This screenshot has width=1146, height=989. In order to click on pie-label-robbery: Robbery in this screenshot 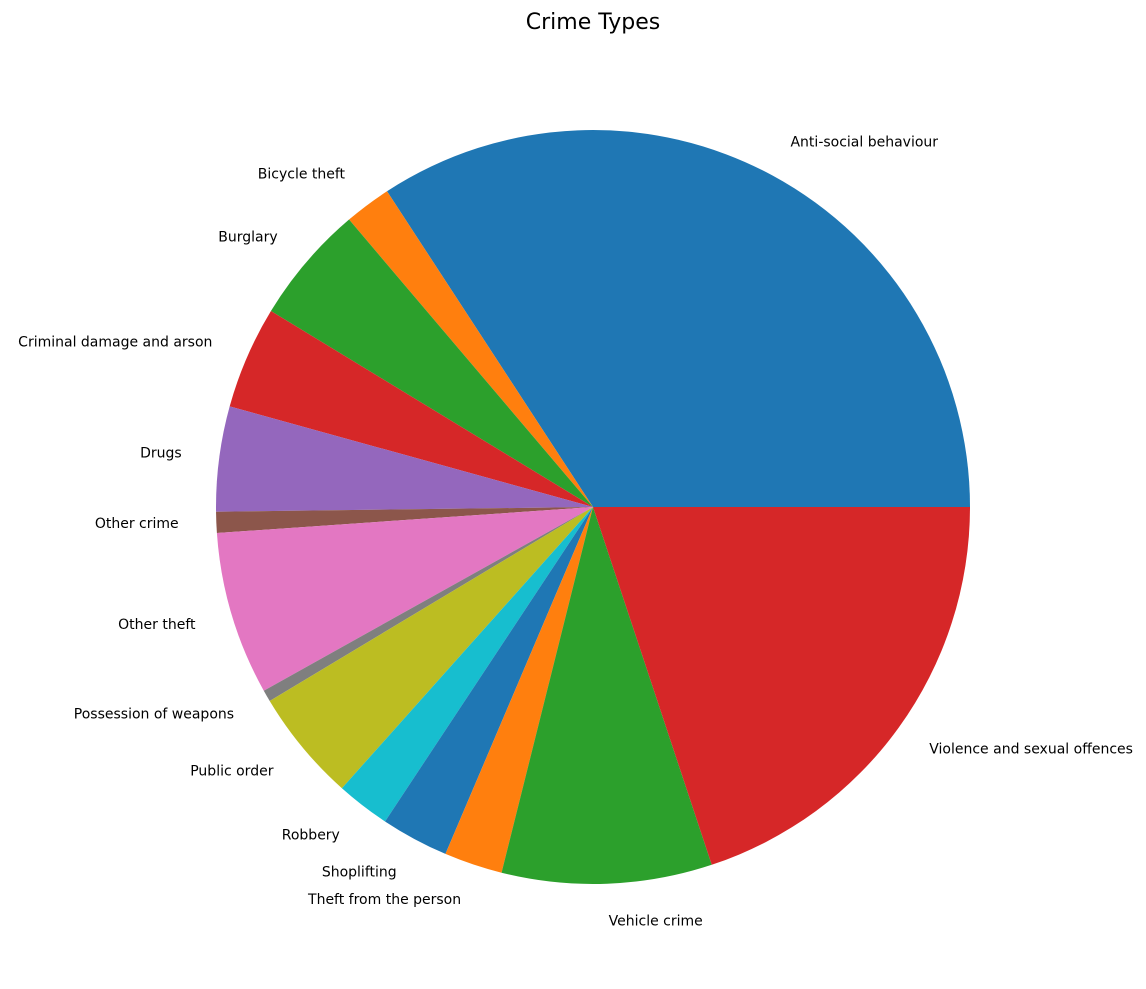, I will do `click(311, 835)`.